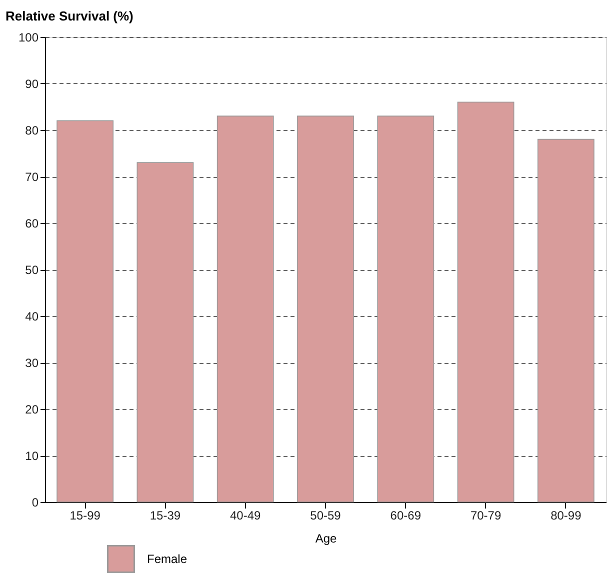 Image resolution: width=611 pixels, height=573 pixels. Describe the element at coordinates (32, 223) in the screenshot. I see `y-tick-label: 60` at that location.